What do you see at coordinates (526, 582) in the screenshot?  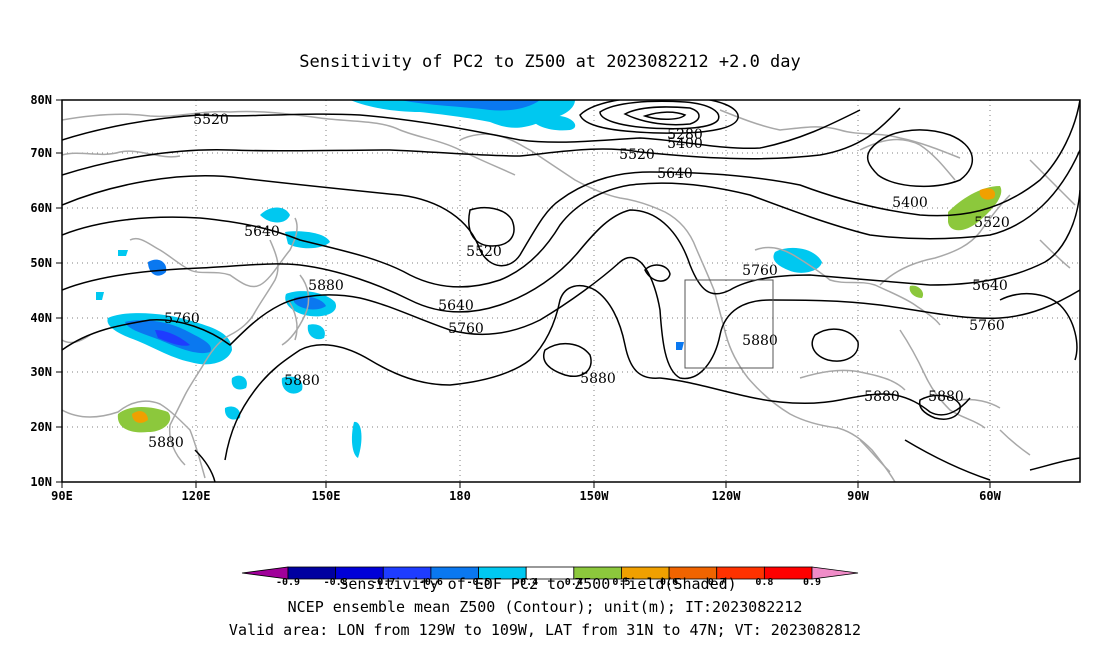 I see `colorbar-tick-label: -0.4` at bounding box center [526, 582].